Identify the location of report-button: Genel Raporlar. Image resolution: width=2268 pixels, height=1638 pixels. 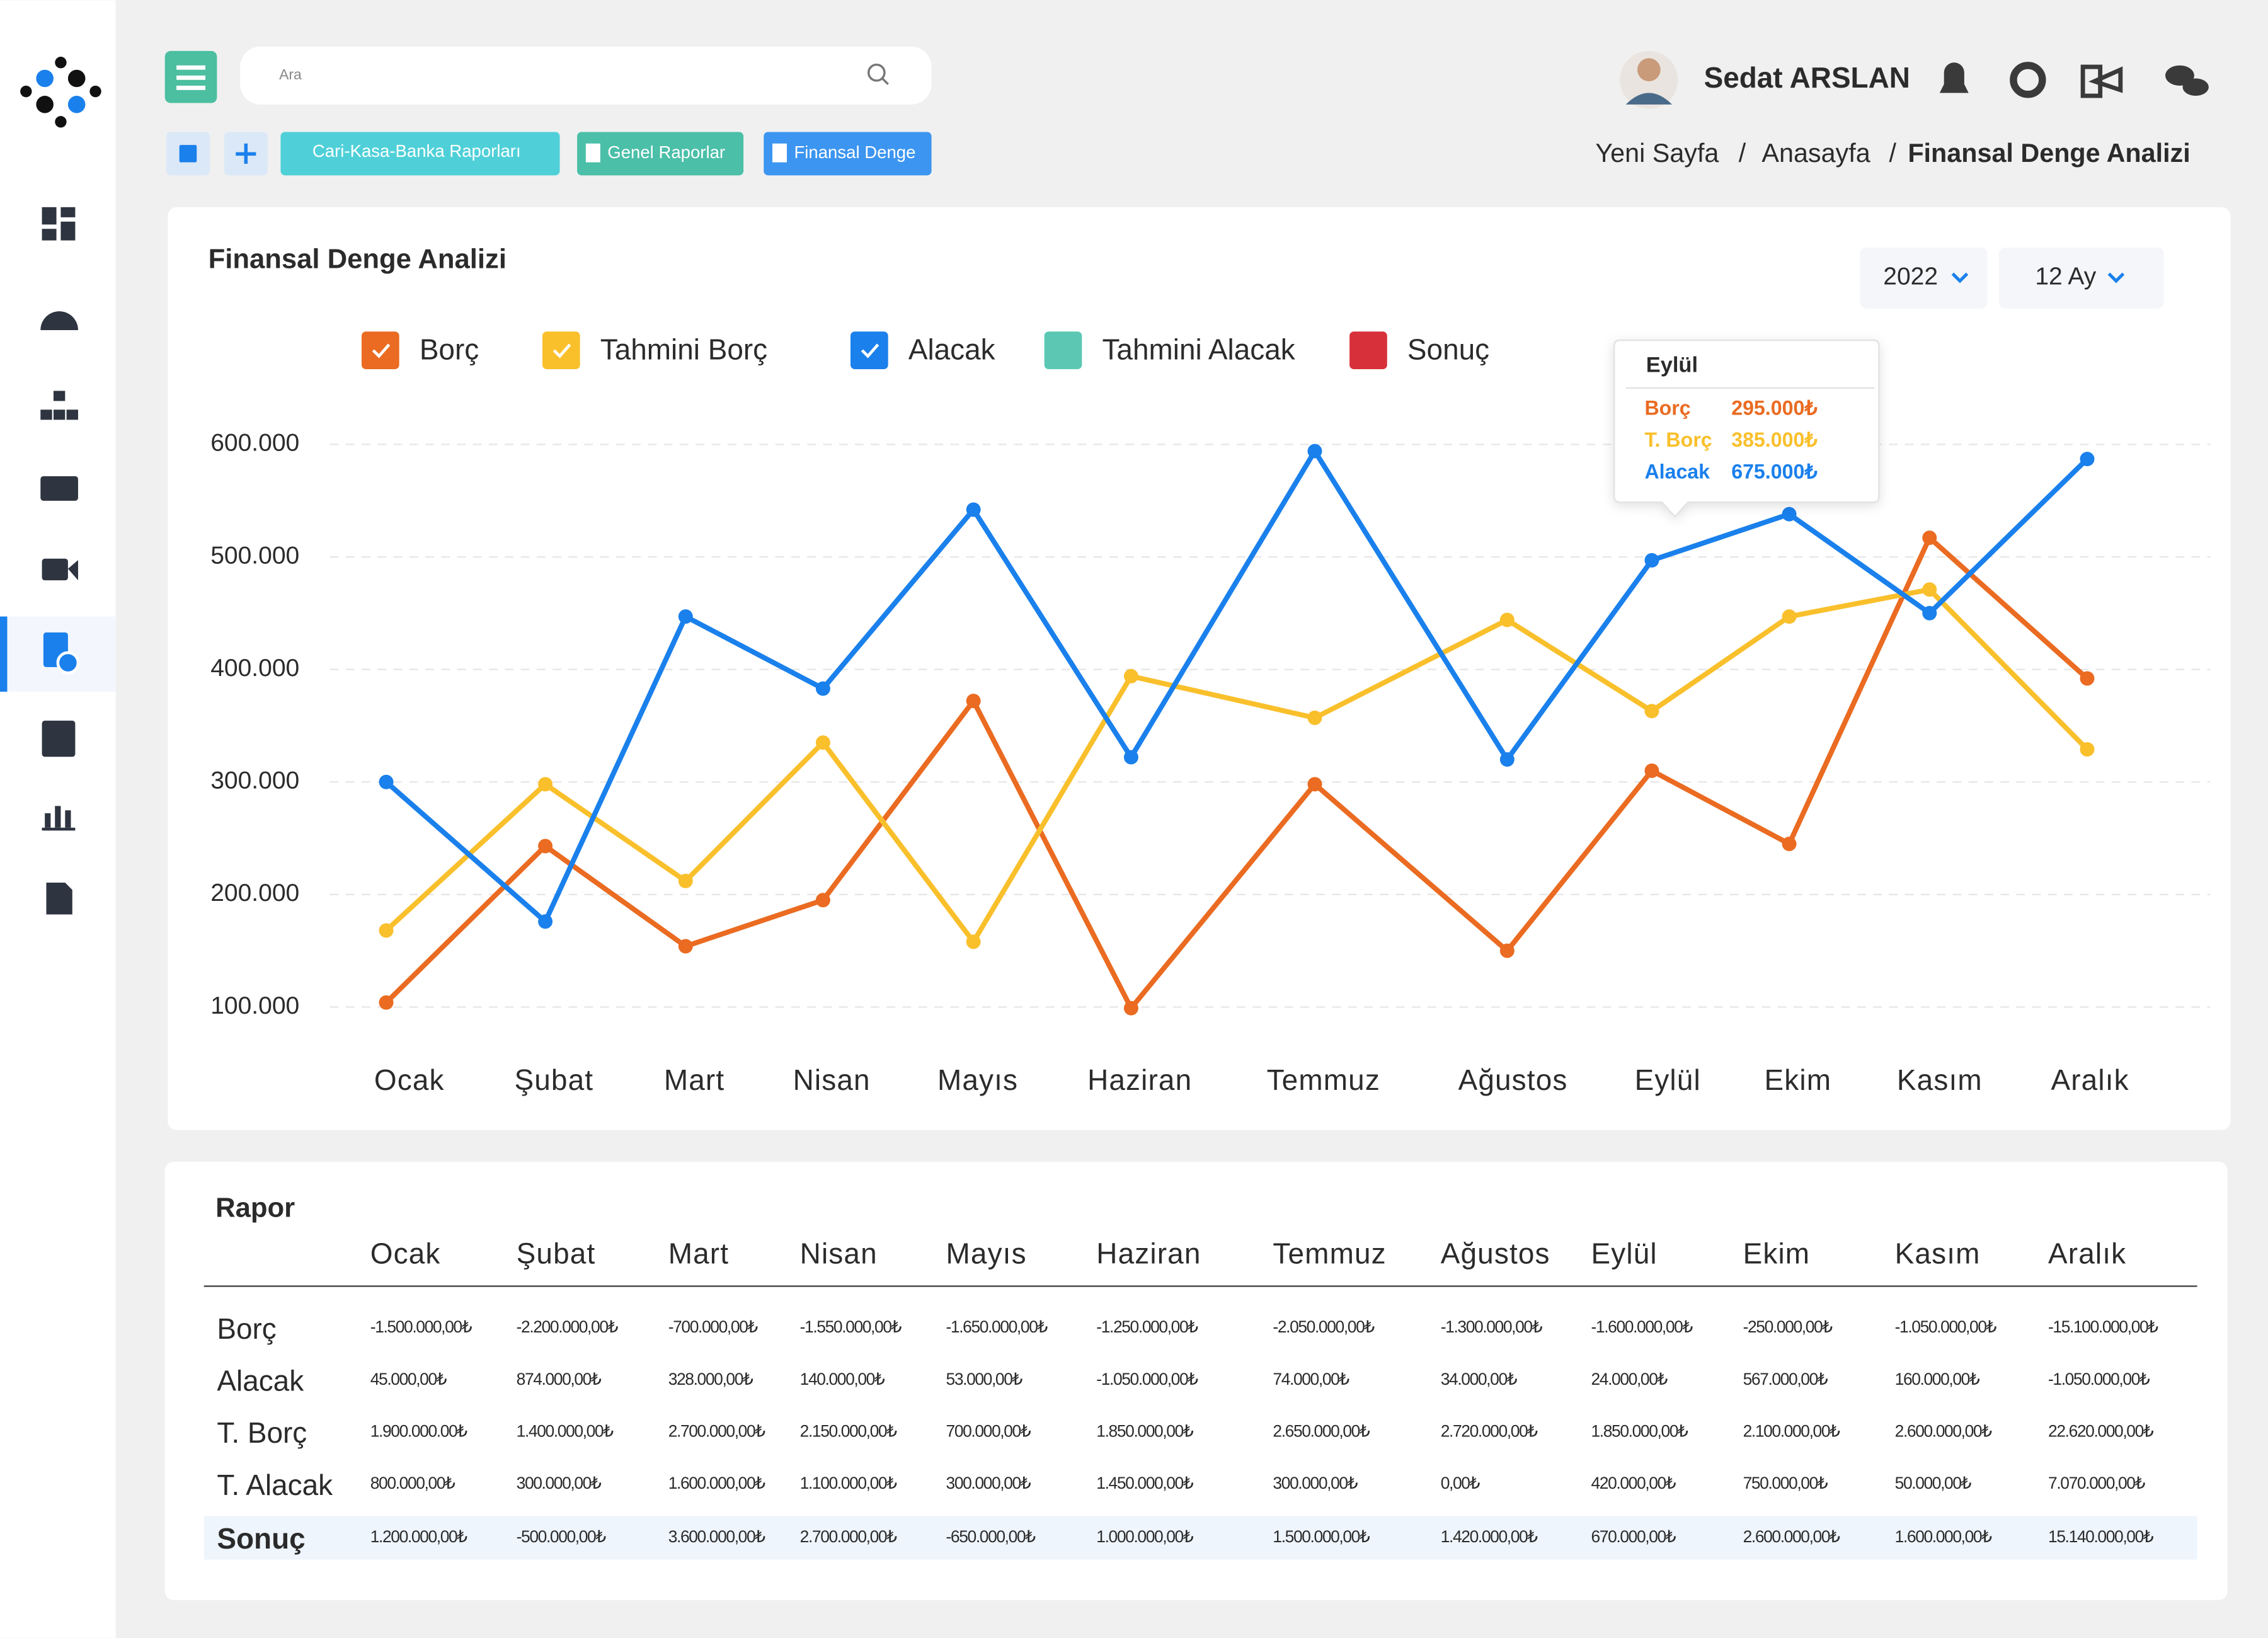
(660, 154).